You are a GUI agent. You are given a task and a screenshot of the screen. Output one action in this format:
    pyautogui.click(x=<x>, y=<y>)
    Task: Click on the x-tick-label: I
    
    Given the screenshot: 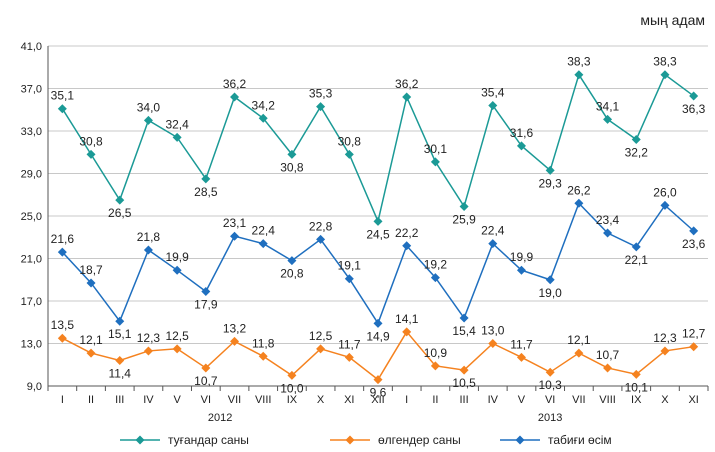 What is the action you would take?
    pyautogui.click(x=62, y=400)
    